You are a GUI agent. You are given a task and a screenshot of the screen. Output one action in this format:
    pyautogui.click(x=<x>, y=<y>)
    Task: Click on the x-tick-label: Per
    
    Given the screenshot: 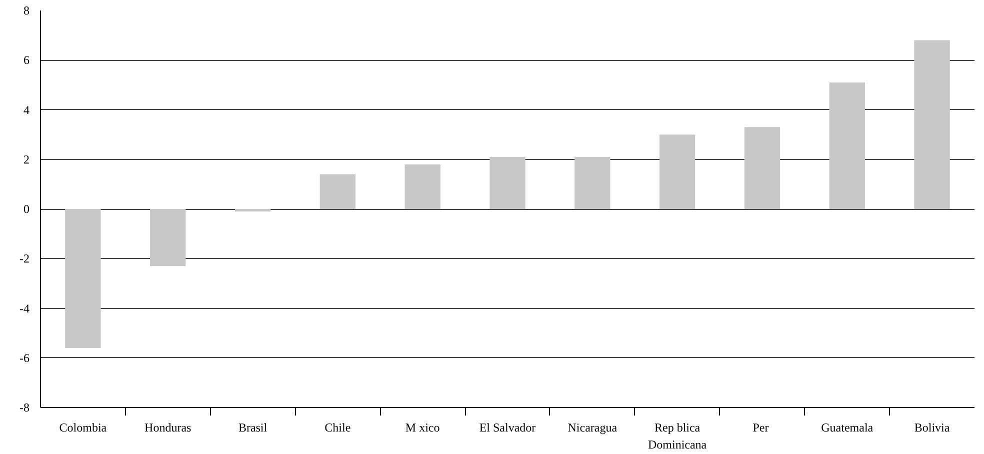 What is the action you would take?
    pyautogui.click(x=760, y=427)
    